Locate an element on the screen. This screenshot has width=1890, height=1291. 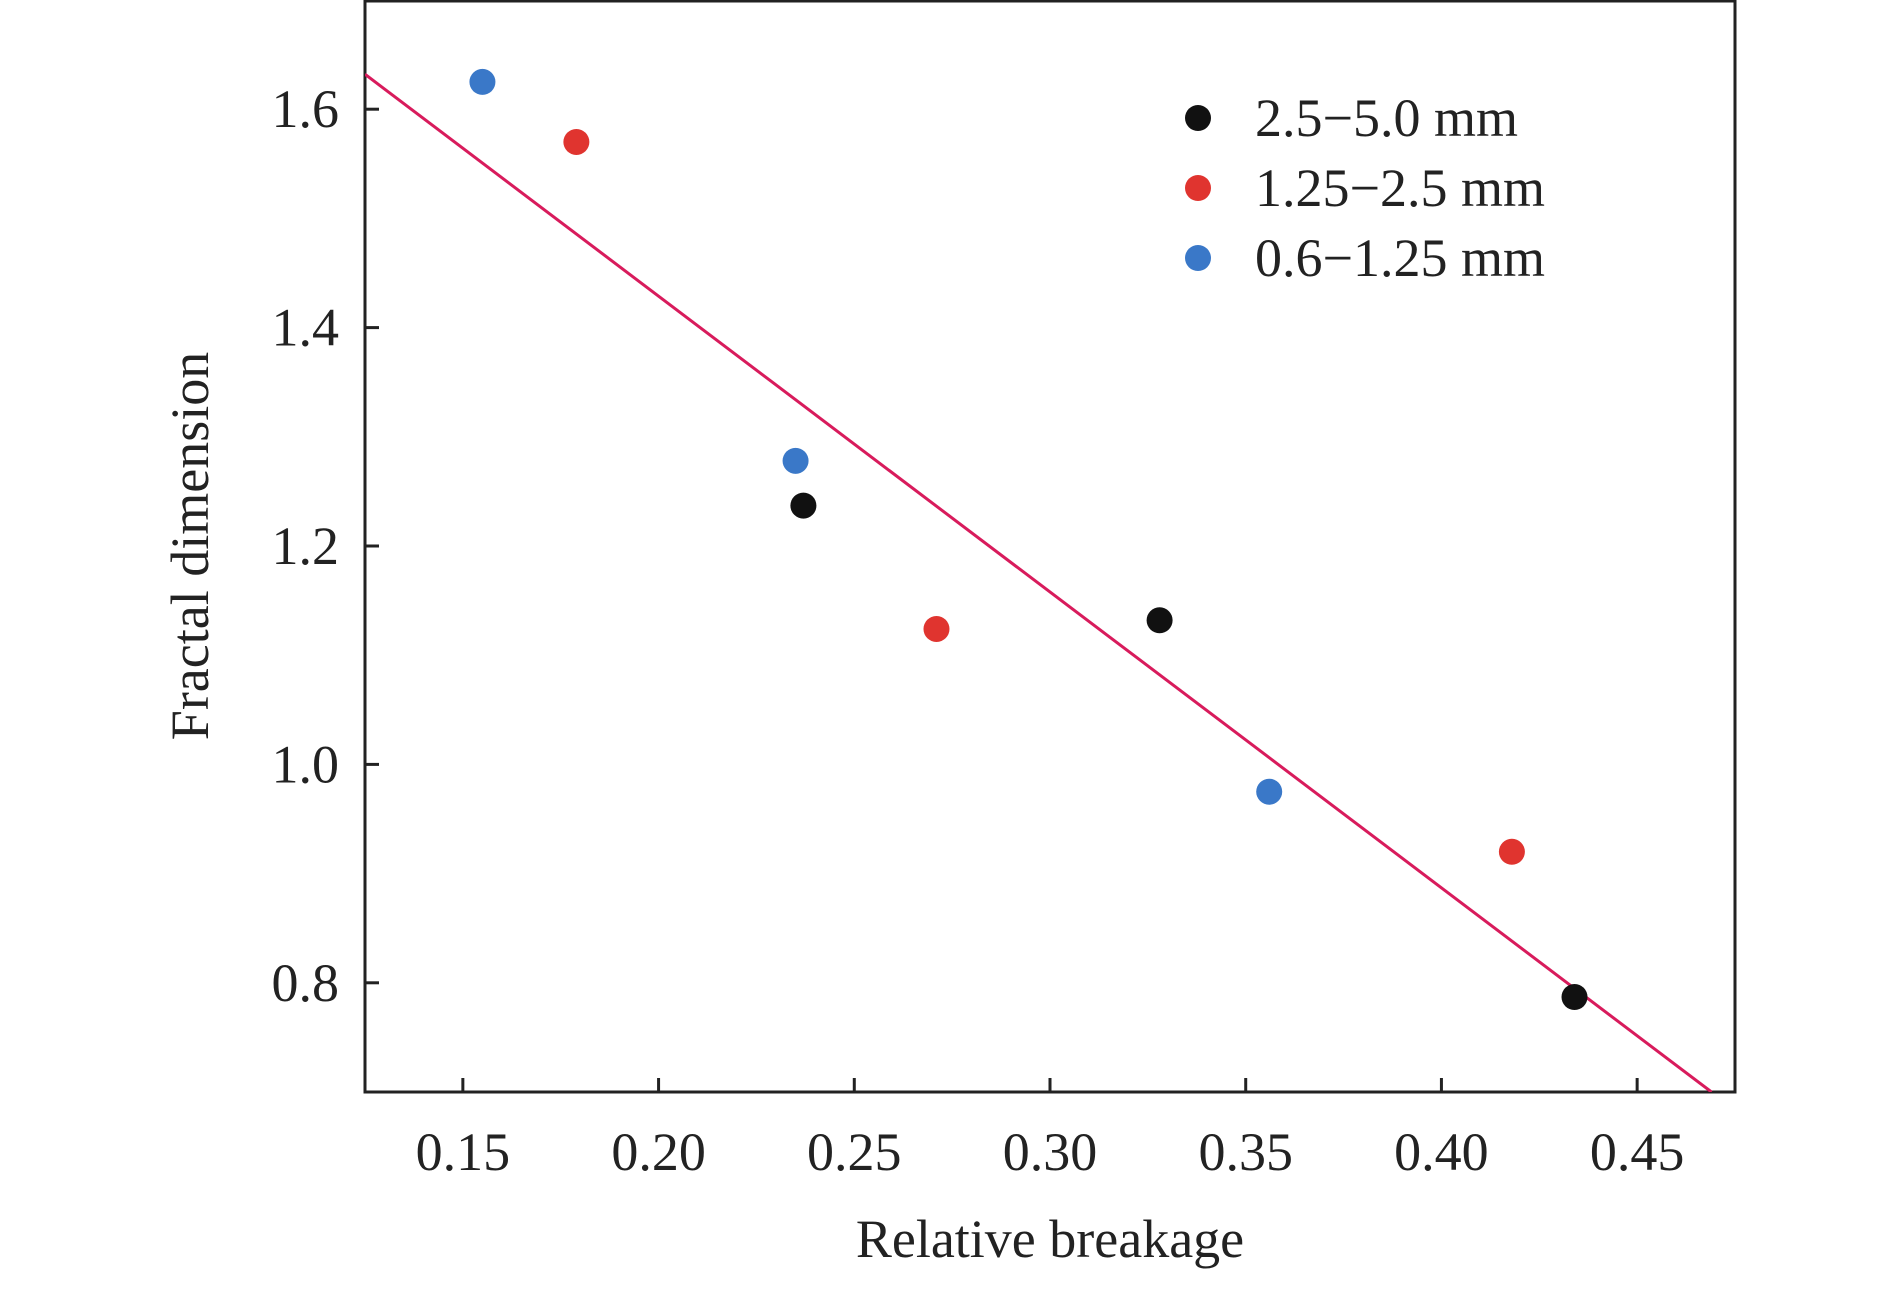
legend-label: 1.25−2.5 mm is located at coordinates (1400, 188).